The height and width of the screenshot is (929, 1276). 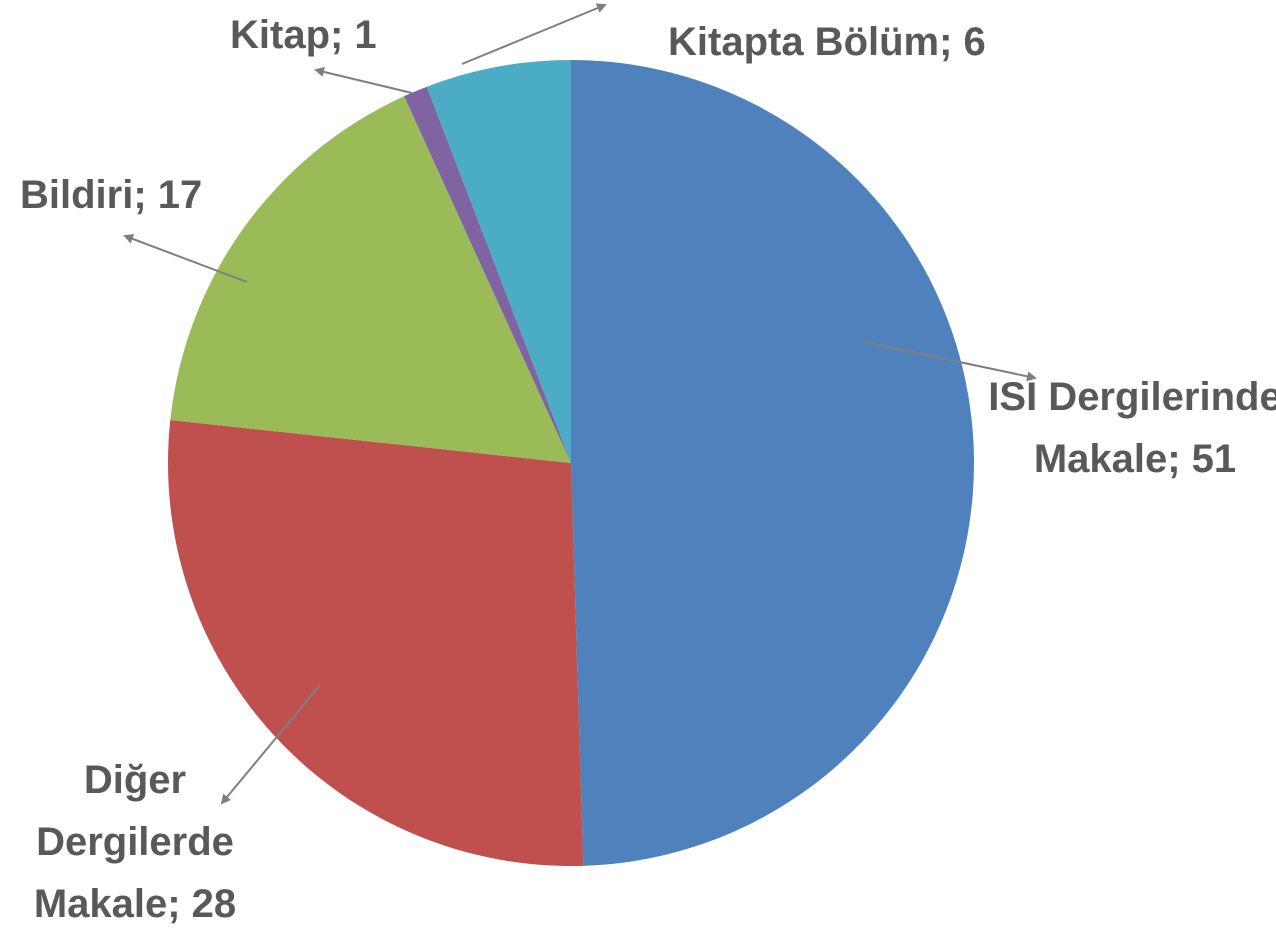 What do you see at coordinates (111, 195) in the screenshot?
I see `data-label: Bildiri; 17` at bounding box center [111, 195].